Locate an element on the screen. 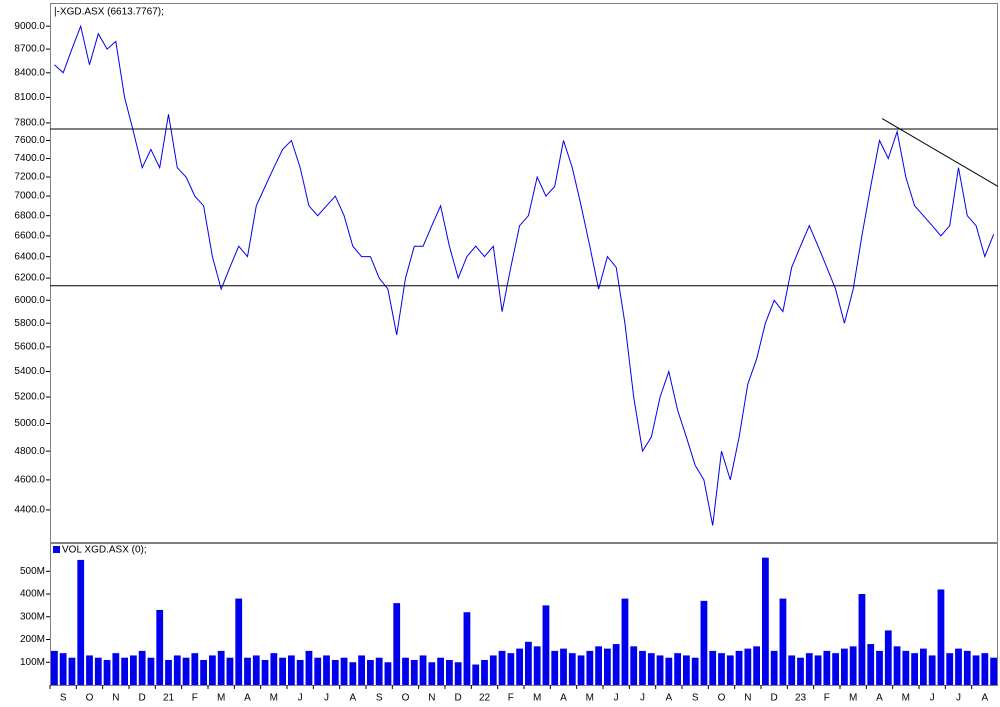  x-tick-label: N is located at coordinates (431, 698).